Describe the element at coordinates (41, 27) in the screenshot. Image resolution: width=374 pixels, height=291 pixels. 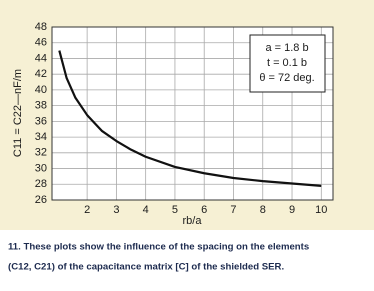
I see `y-tick-label: 48` at that location.